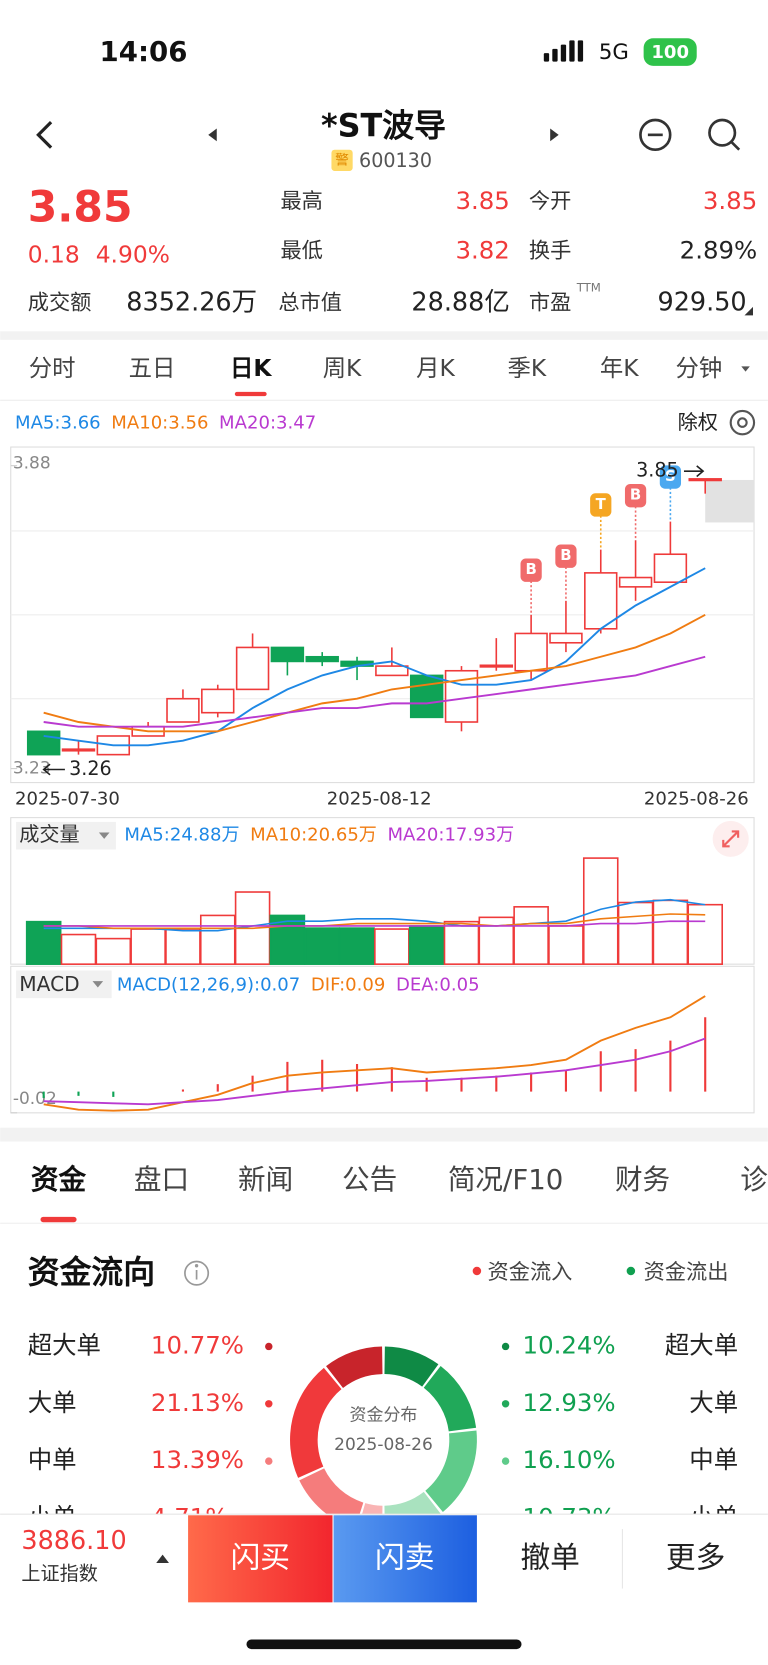 Image resolution: width=768 pixels, height=1665 pixels. What do you see at coordinates (59, 1573) in the screenshot?
I see `index-name: 上证指数` at bounding box center [59, 1573].